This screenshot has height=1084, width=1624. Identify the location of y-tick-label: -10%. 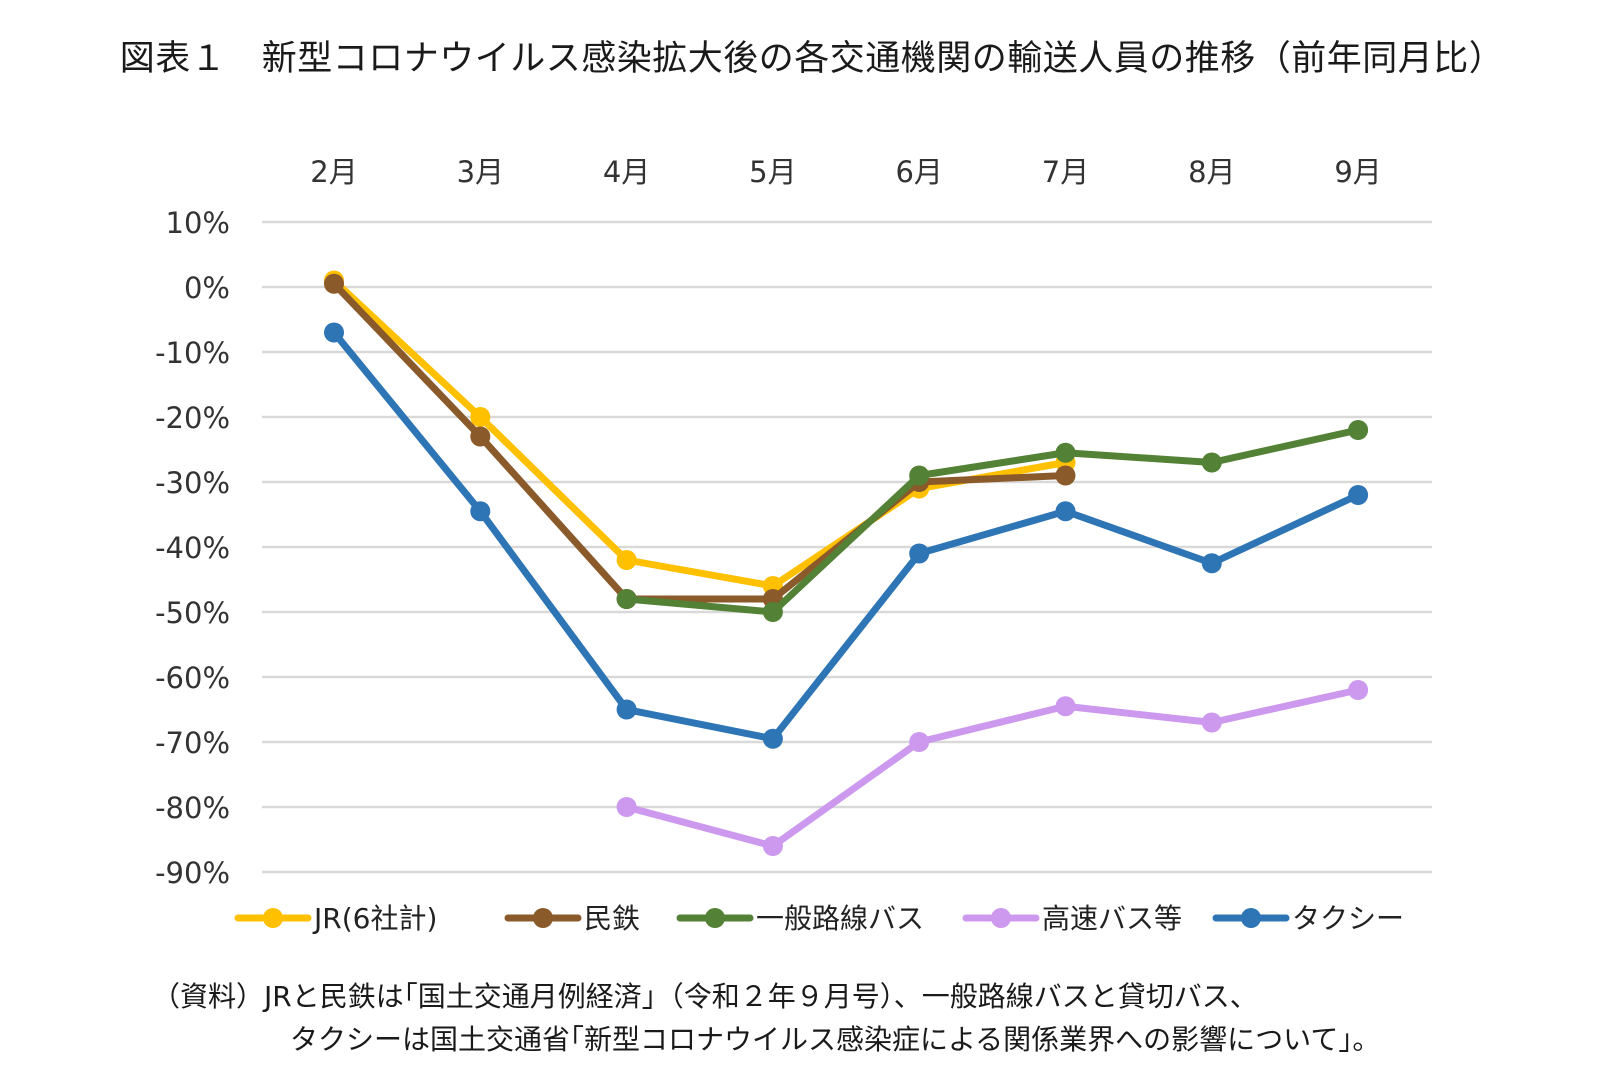
(192, 353).